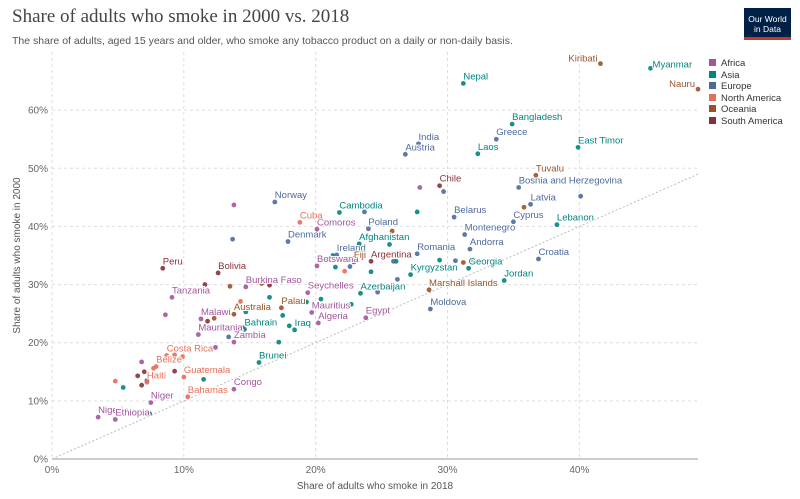  Describe the element at coordinates (528, 215) in the screenshot. I see `data-label: Cyprus` at that location.